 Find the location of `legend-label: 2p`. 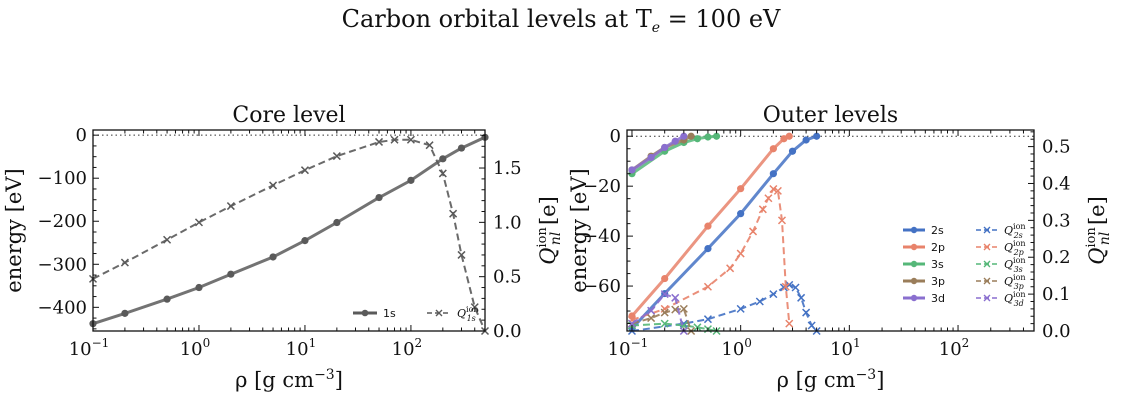

legend-label: 2p is located at coordinates (938, 247).